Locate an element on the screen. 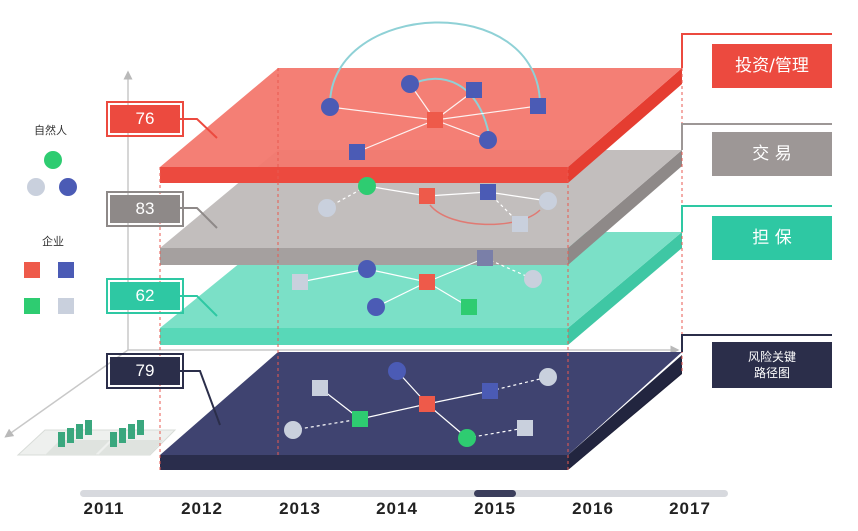  timeline-year: 2012 is located at coordinates (202, 508).